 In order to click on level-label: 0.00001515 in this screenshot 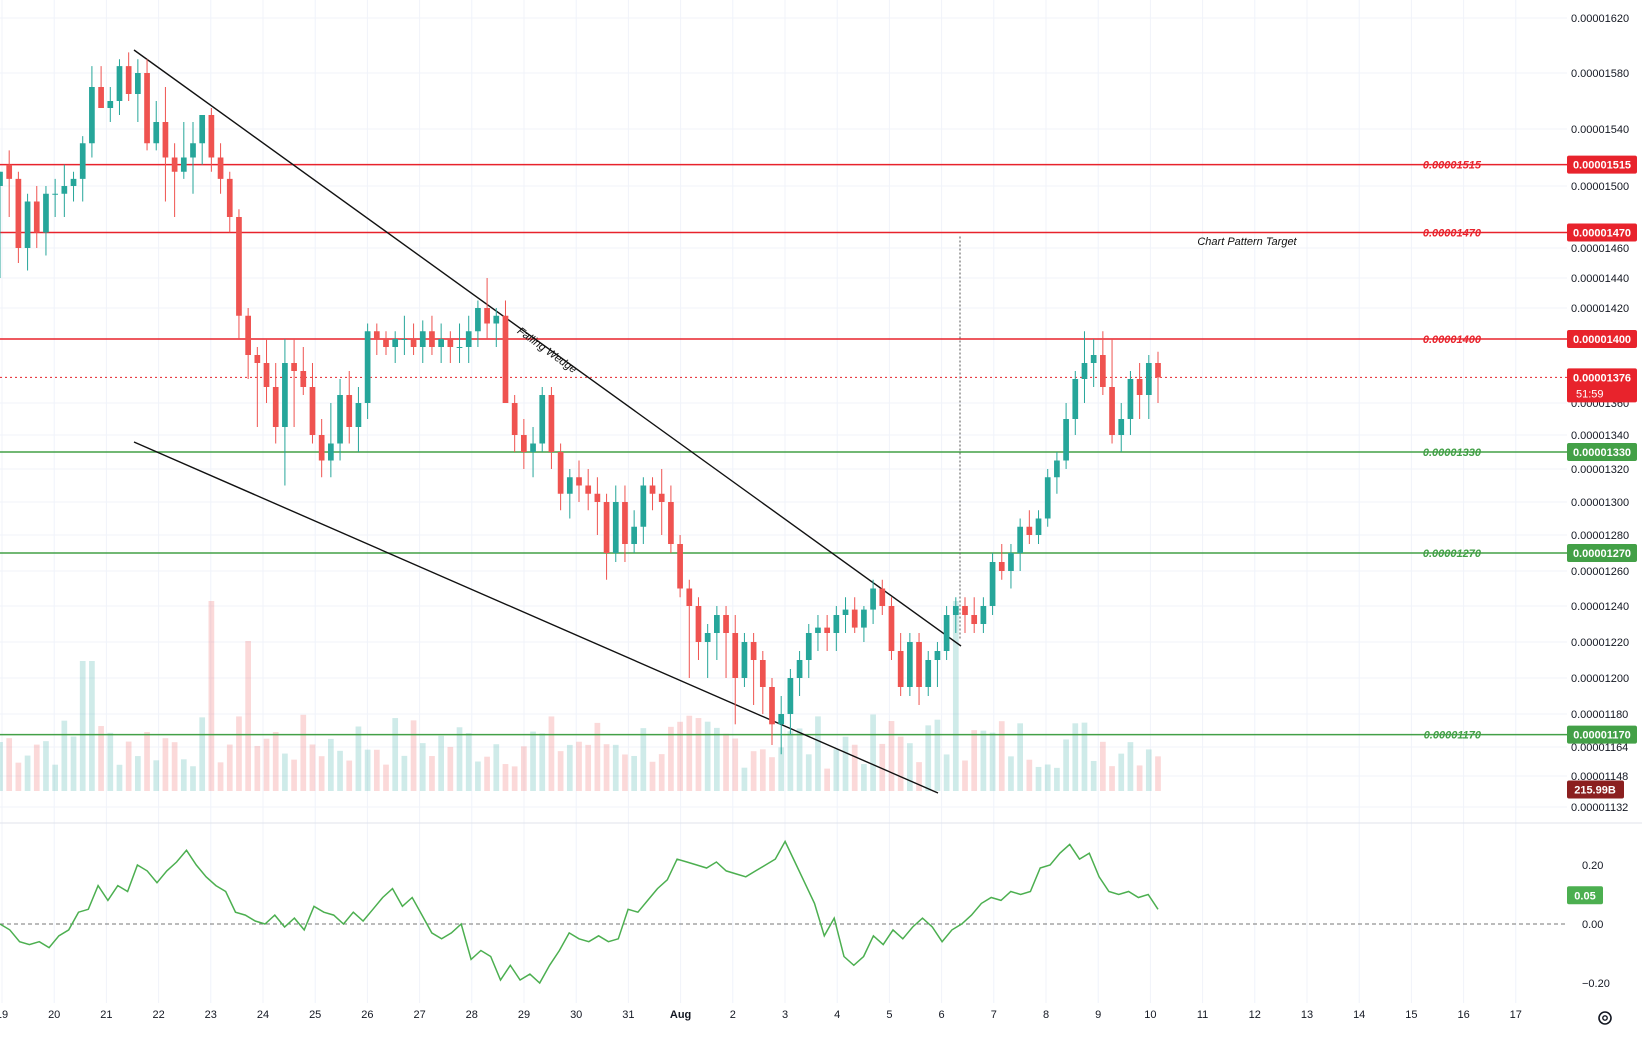, I will do `click(1452, 166)`.